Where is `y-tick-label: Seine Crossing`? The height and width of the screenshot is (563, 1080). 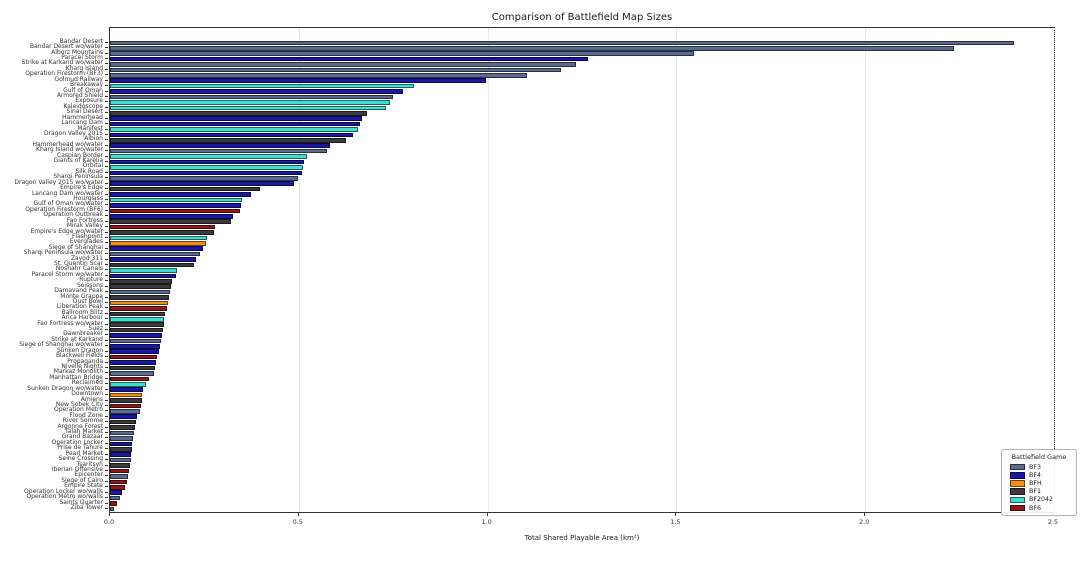
y-tick-label: Seine Crossing is located at coordinates (80, 459).